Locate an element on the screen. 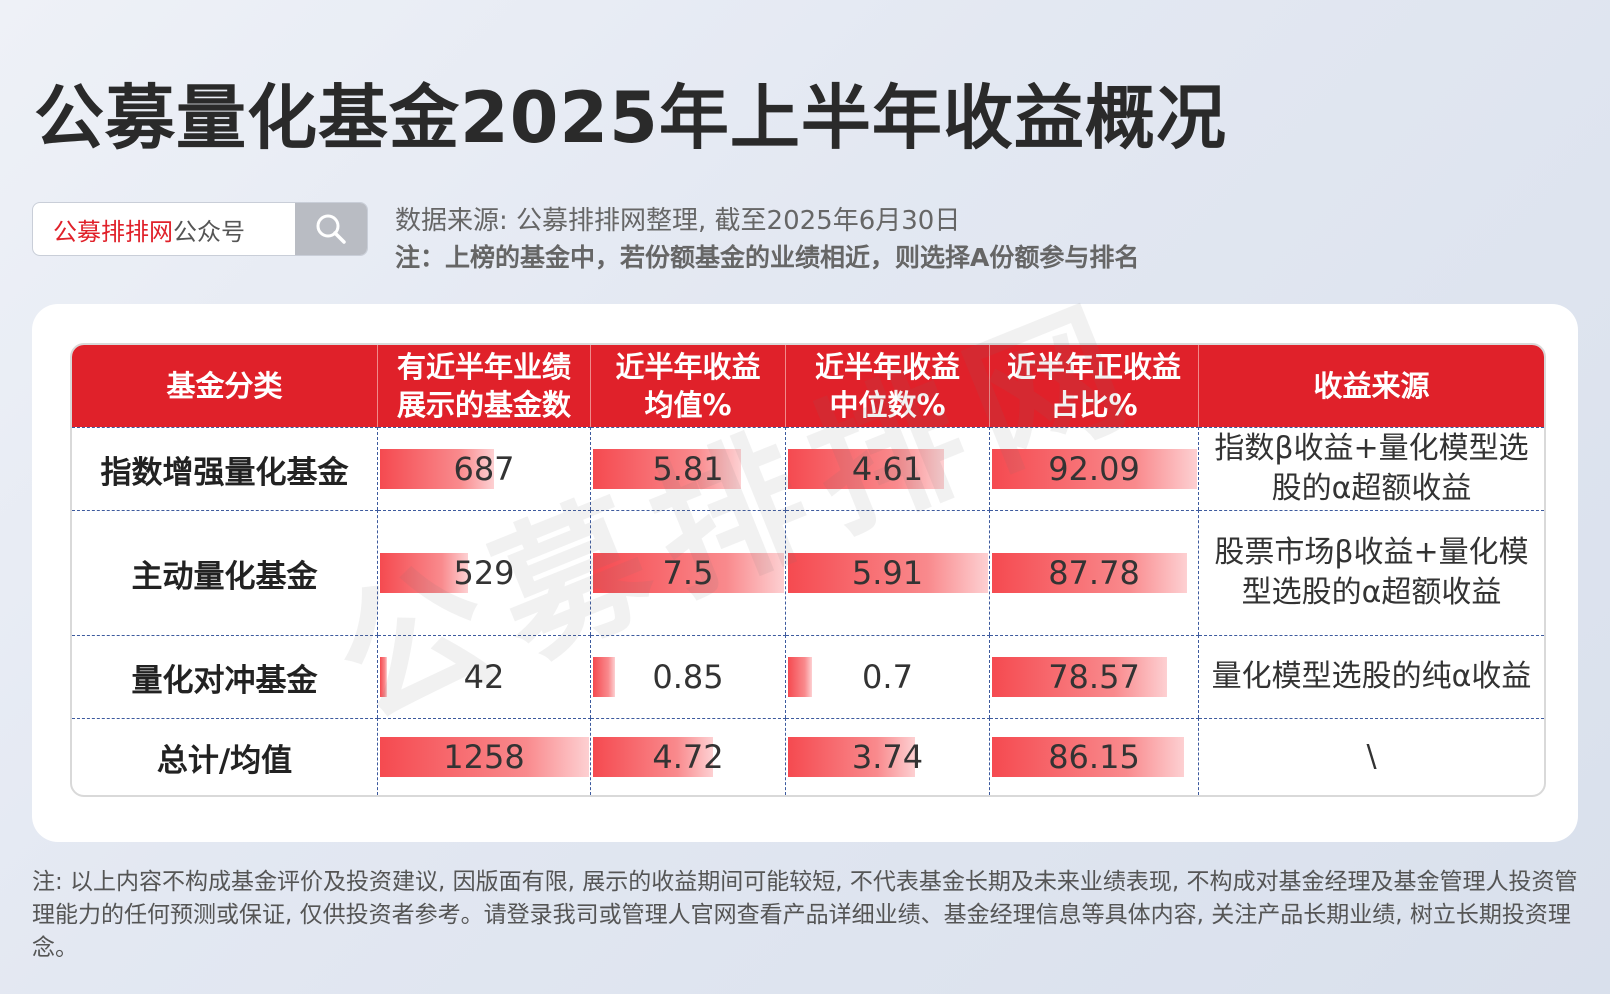 The image size is (1610, 994). source-cell: 指数β收益+量化模型选股的α超额收益 is located at coordinates (1371, 468).